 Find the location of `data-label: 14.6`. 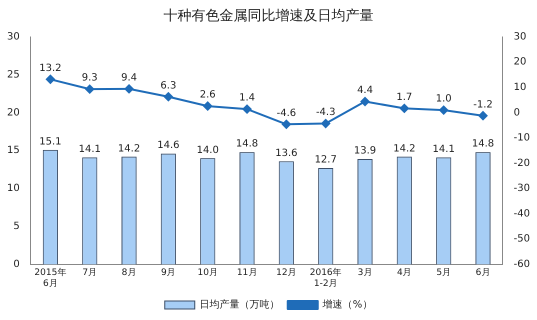

data-label: 14.6 is located at coordinates (168, 146).